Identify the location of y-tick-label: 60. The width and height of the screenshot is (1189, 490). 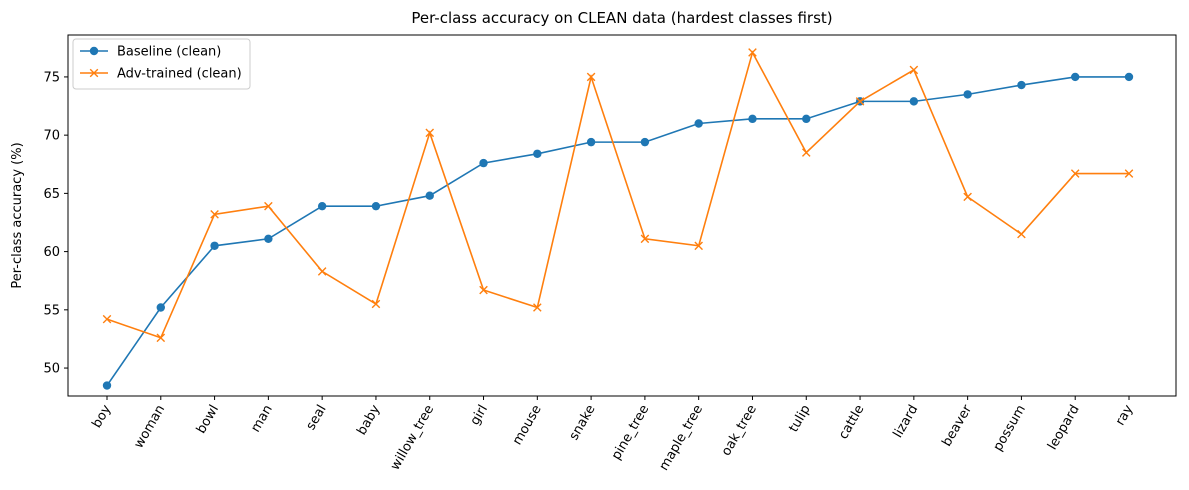
(51, 252).